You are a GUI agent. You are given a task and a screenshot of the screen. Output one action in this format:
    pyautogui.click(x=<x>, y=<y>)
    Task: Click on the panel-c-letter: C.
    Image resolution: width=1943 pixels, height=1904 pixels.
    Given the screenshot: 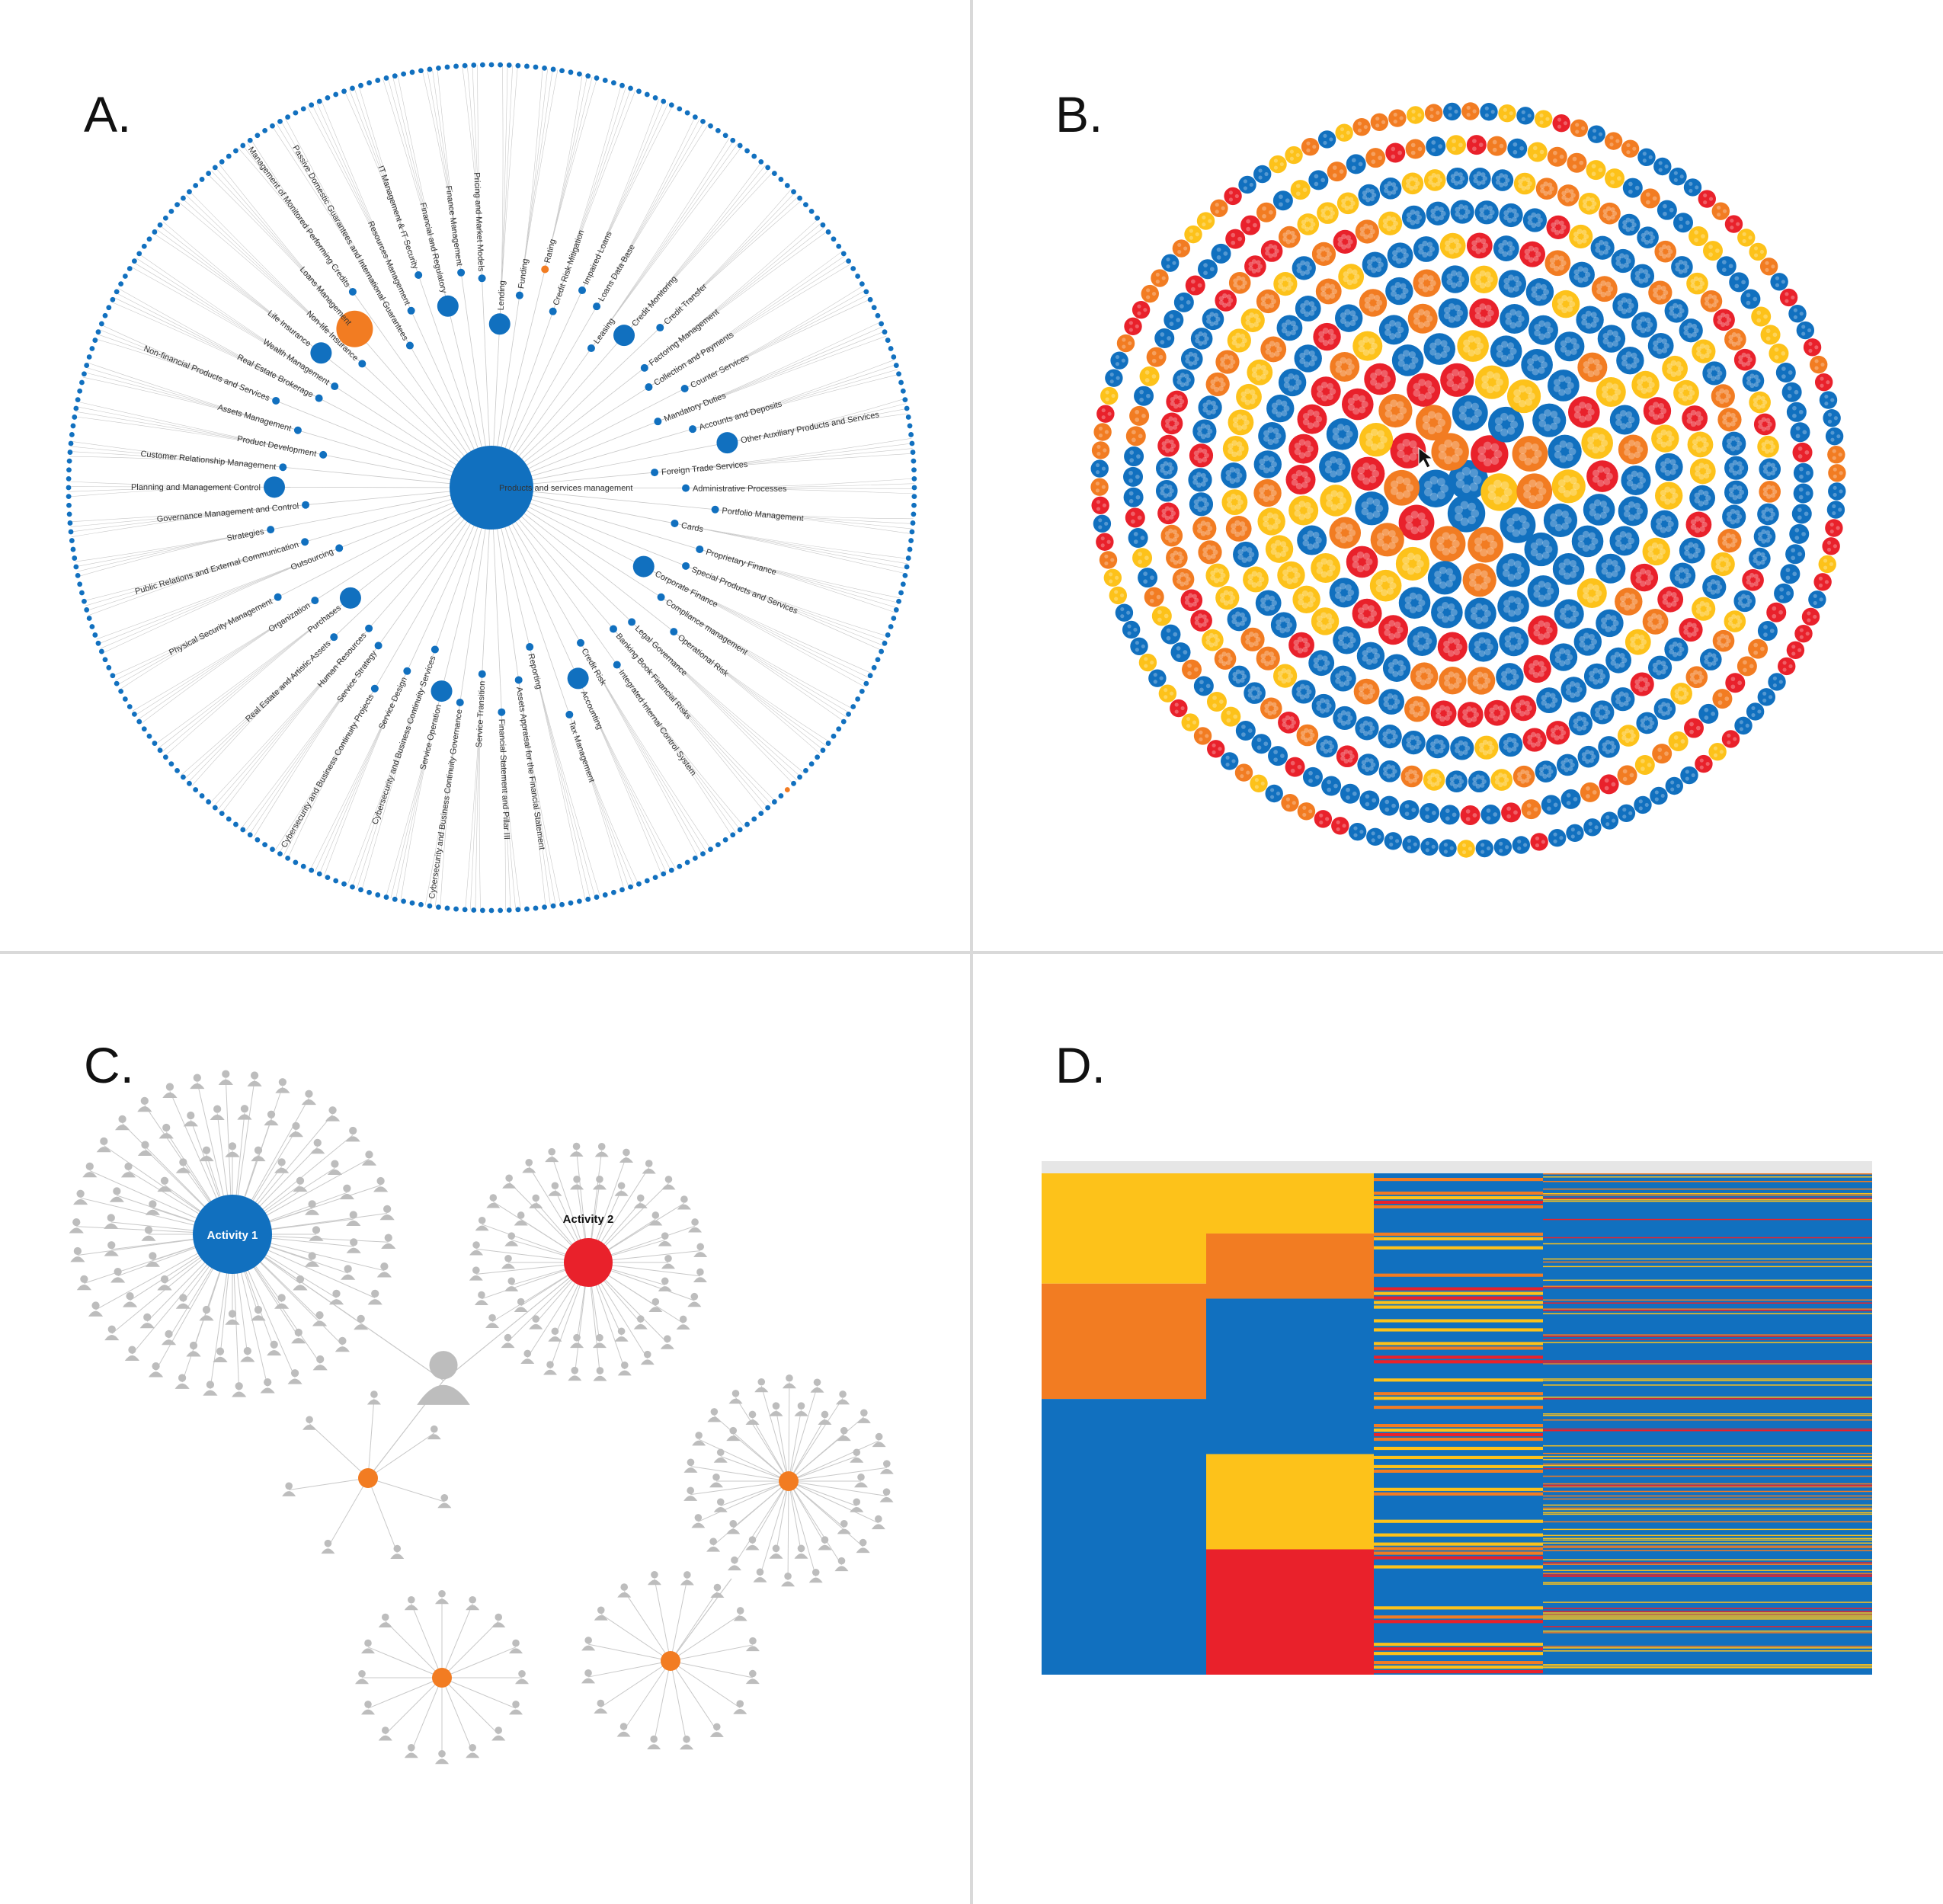 What is the action you would take?
    pyautogui.click(x=109, y=1065)
    